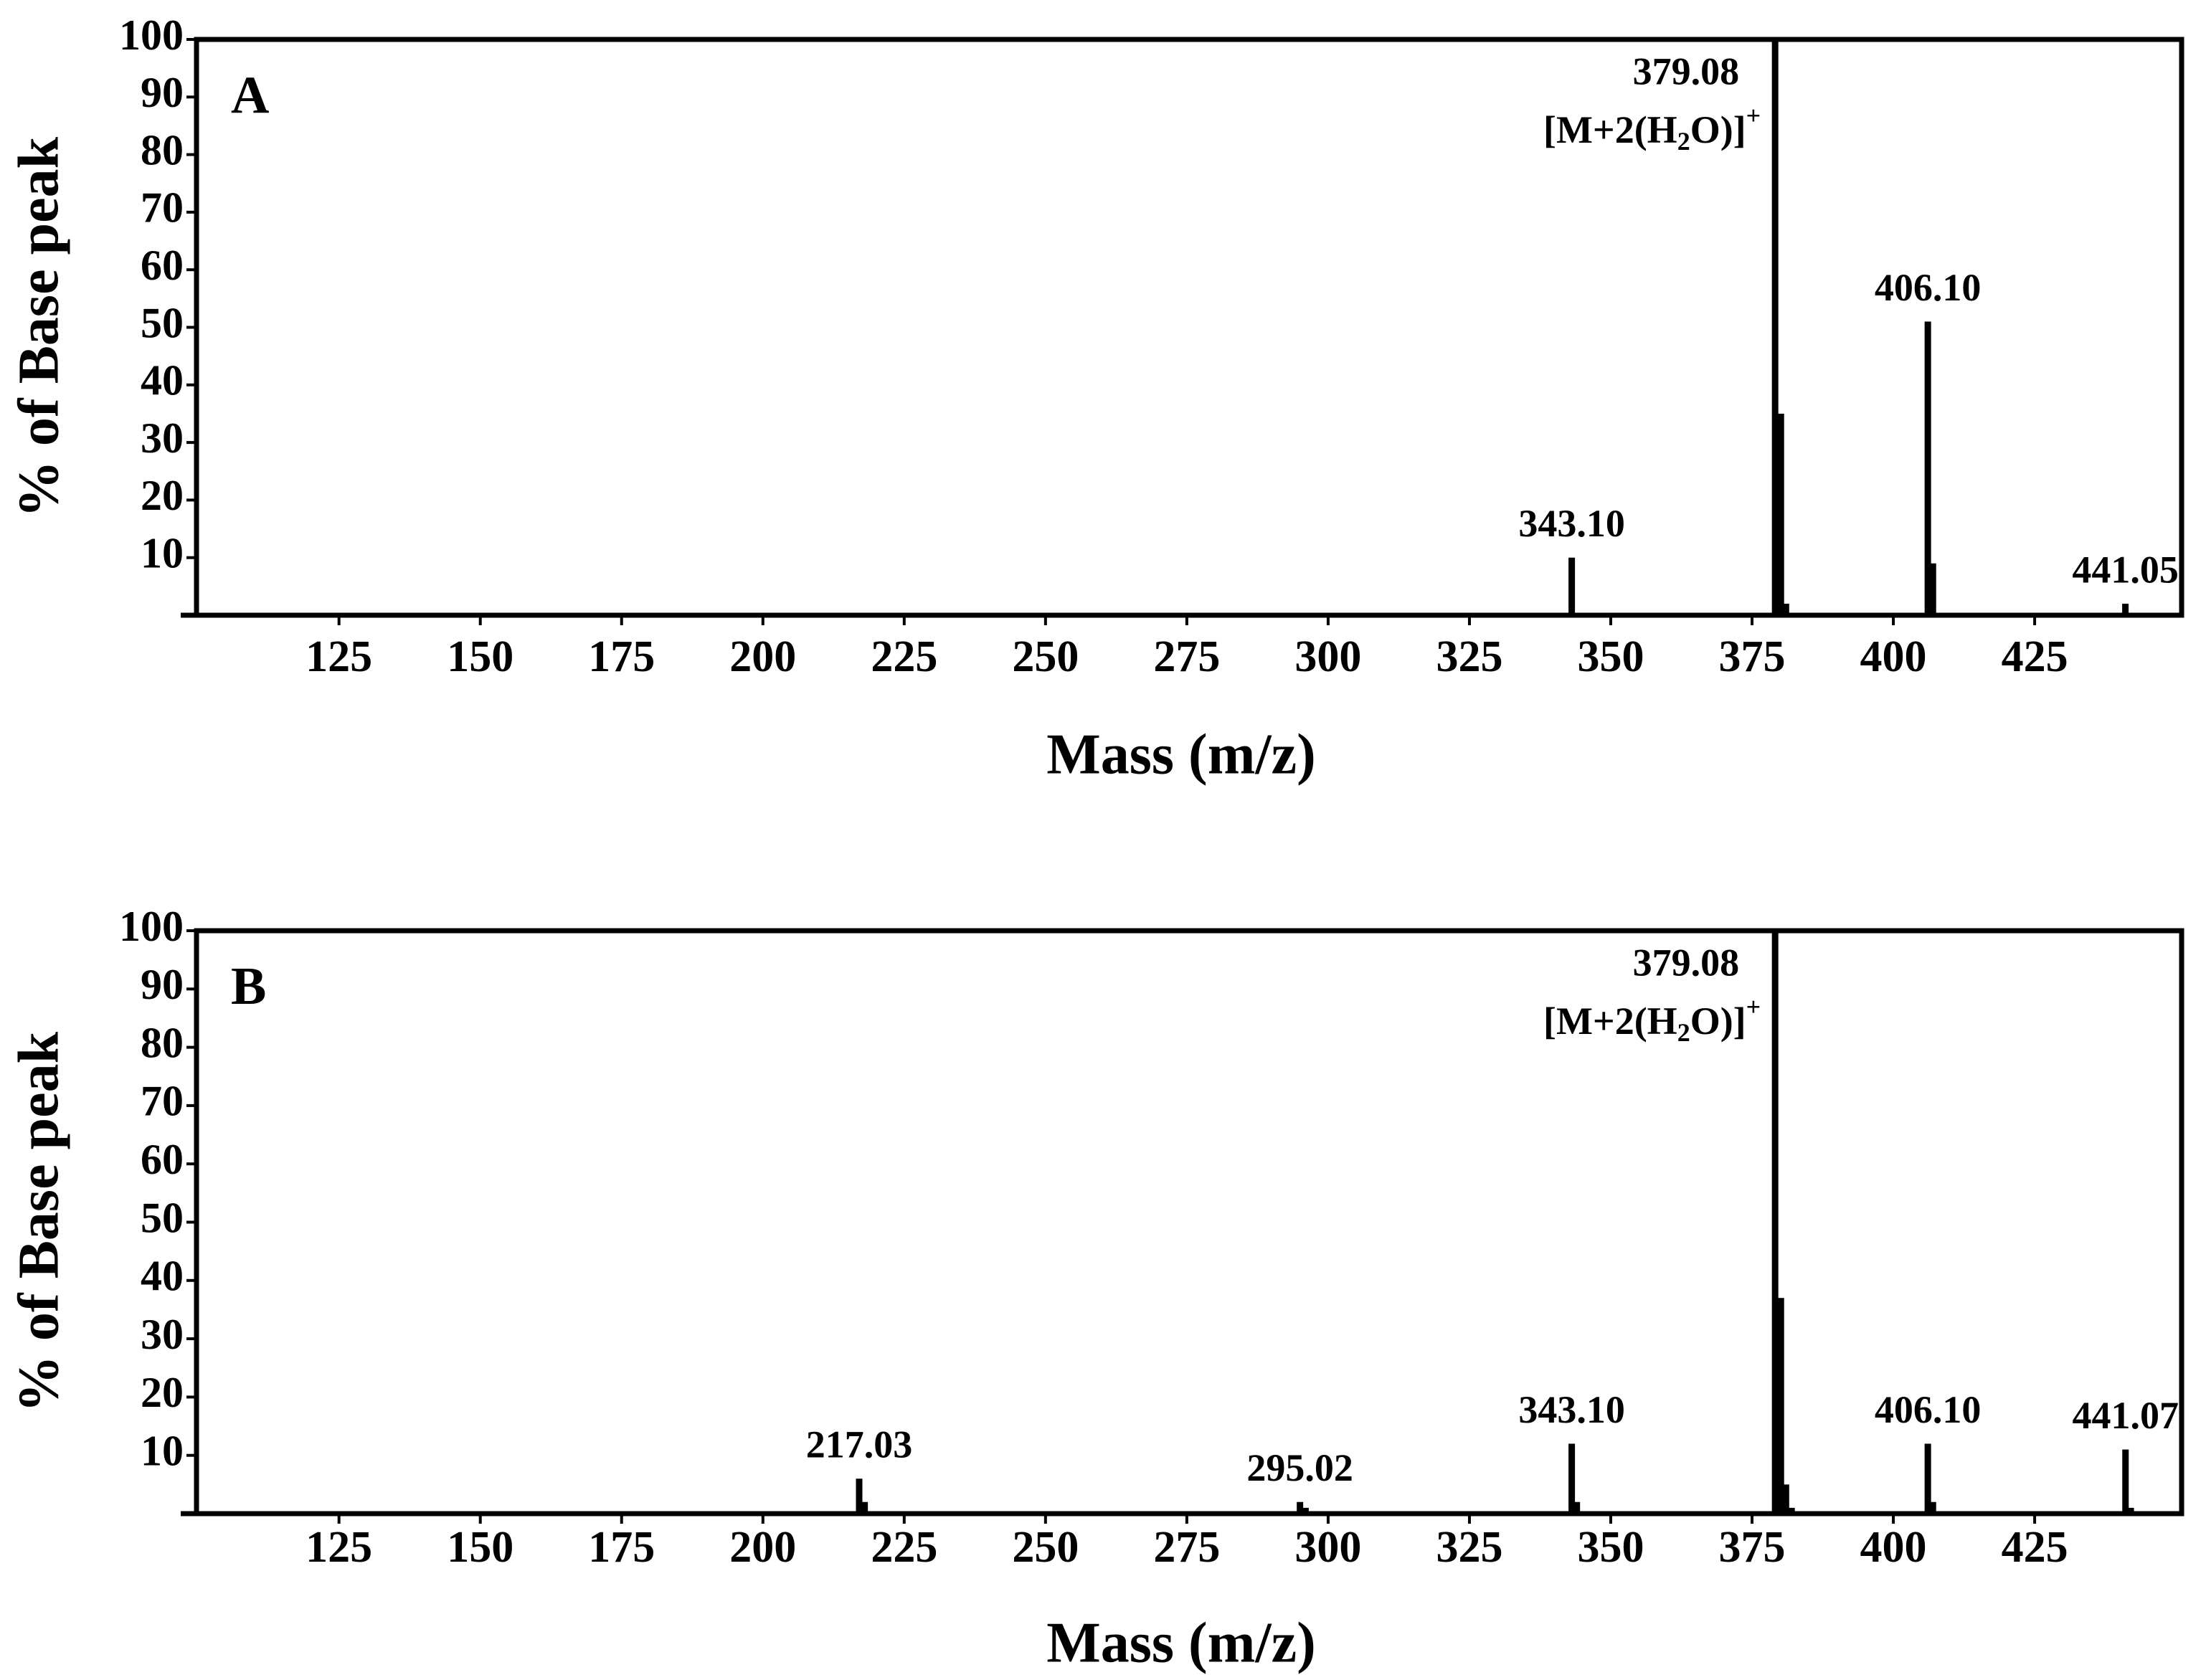 The width and height of the screenshot is (2206, 1680). What do you see at coordinates (2125, 1415) in the screenshot?
I see `peak-label: 441.07` at bounding box center [2125, 1415].